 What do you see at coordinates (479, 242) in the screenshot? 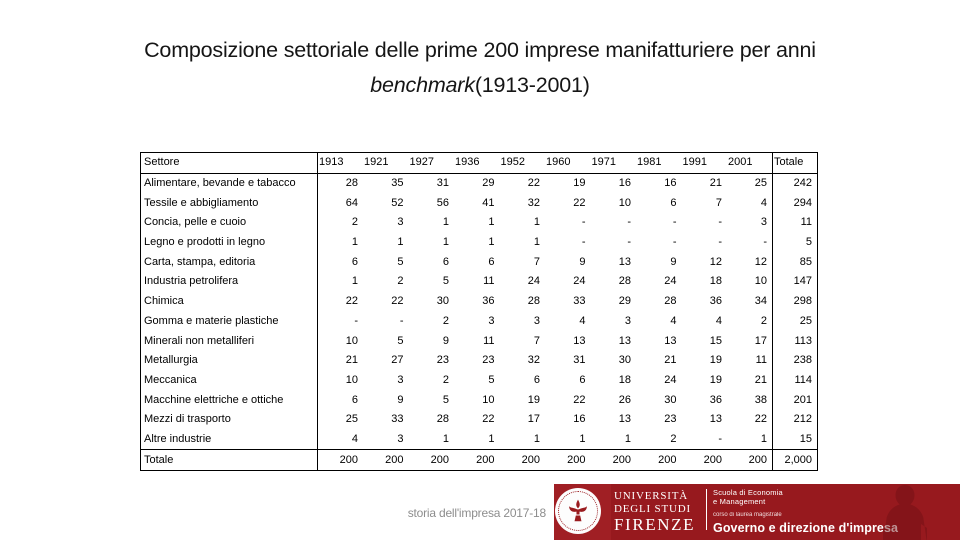
I see `table-row: Legno e prodotti in legno 1 1 1 1 1- - - - -5` at bounding box center [479, 242].